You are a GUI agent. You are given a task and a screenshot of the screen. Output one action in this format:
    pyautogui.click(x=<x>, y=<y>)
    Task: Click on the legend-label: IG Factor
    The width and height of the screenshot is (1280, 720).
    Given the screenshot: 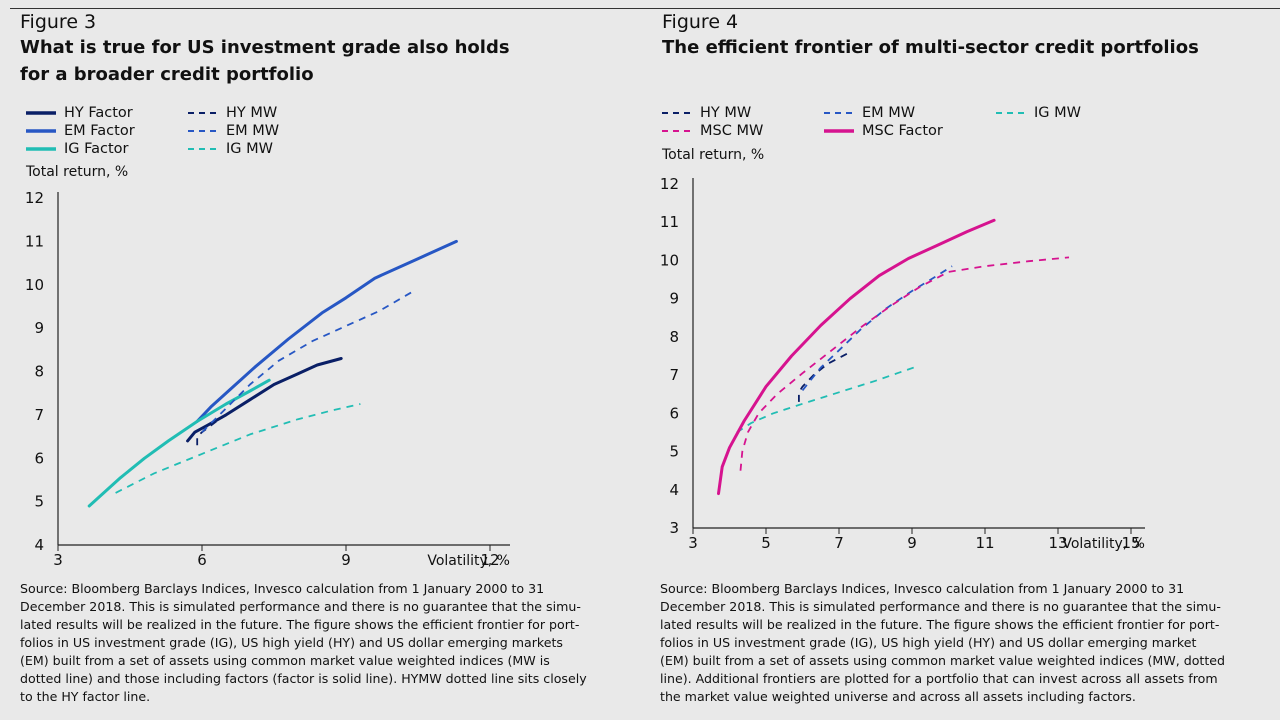 What is the action you would take?
    pyautogui.click(x=96, y=149)
    